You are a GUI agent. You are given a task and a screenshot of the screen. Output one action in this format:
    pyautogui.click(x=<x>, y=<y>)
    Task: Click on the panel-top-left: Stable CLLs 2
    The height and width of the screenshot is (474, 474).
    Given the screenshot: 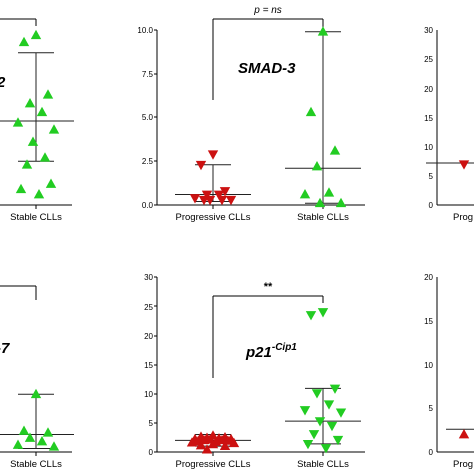 What is the action you would take?
    pyautogui.click(x=37, y=120)
    